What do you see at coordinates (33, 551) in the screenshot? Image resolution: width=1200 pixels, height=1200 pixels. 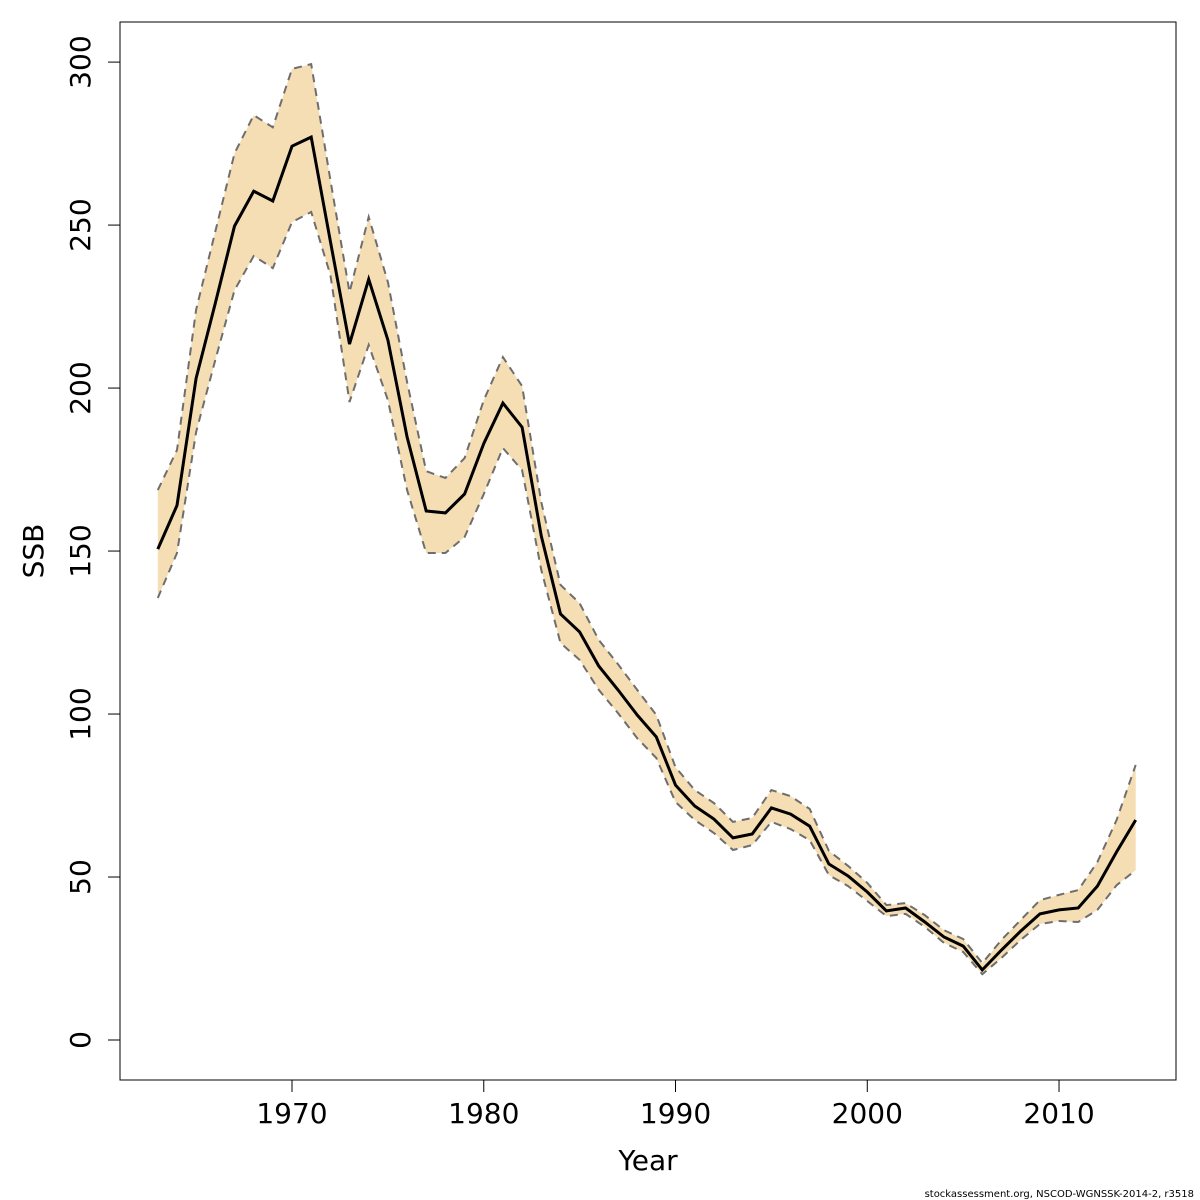 I see `y-axis-label: SSB` at bounding box center [33, 551].